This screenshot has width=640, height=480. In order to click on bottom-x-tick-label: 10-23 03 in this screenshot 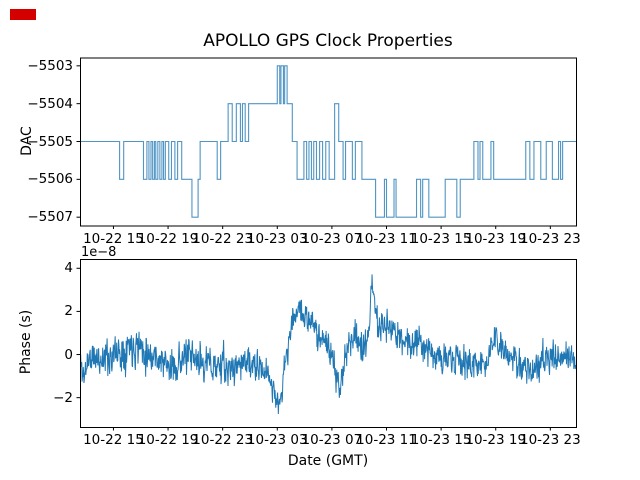, I will do `click(277, 440)`.